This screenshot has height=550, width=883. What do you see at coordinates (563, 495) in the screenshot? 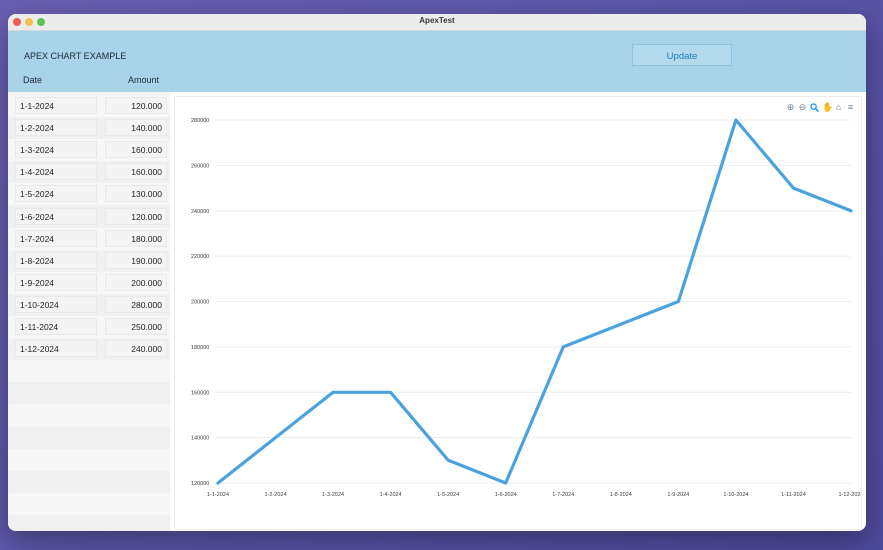
I see `x-tick-label: 1-7-2024` at bounding box center [563, 495].